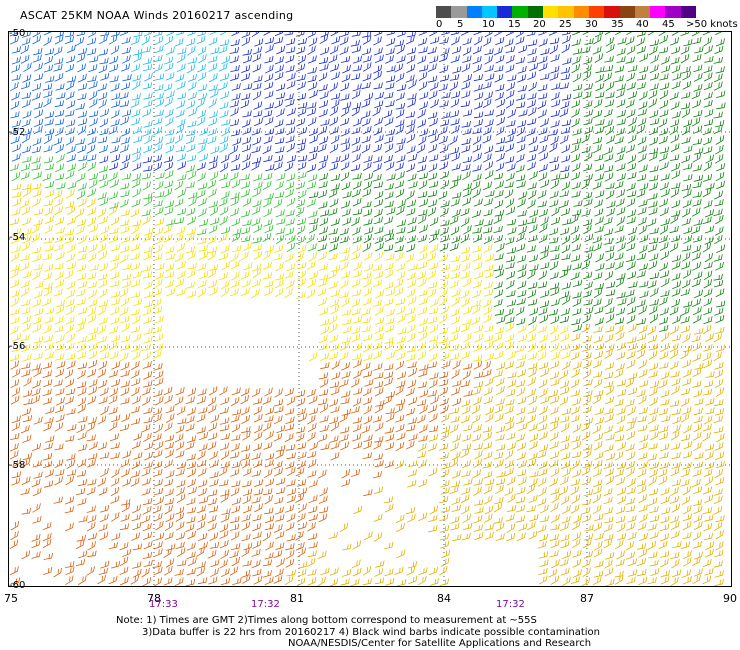  What do you see at coordinates (565, 24) in the screenshot?
I see `legend-label: 25` at bounding box center [565, 24].